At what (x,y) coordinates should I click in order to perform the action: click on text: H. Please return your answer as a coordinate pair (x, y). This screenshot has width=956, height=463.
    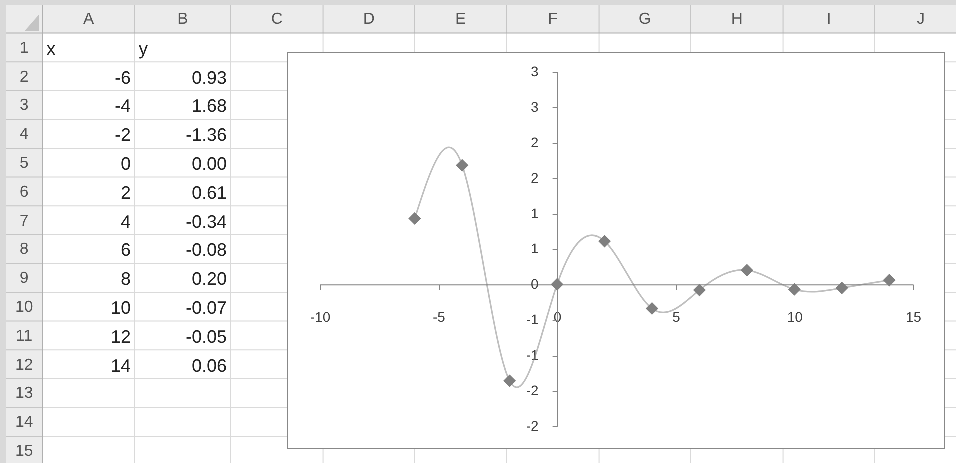
    Looking at the image, I should click on (737, 19).